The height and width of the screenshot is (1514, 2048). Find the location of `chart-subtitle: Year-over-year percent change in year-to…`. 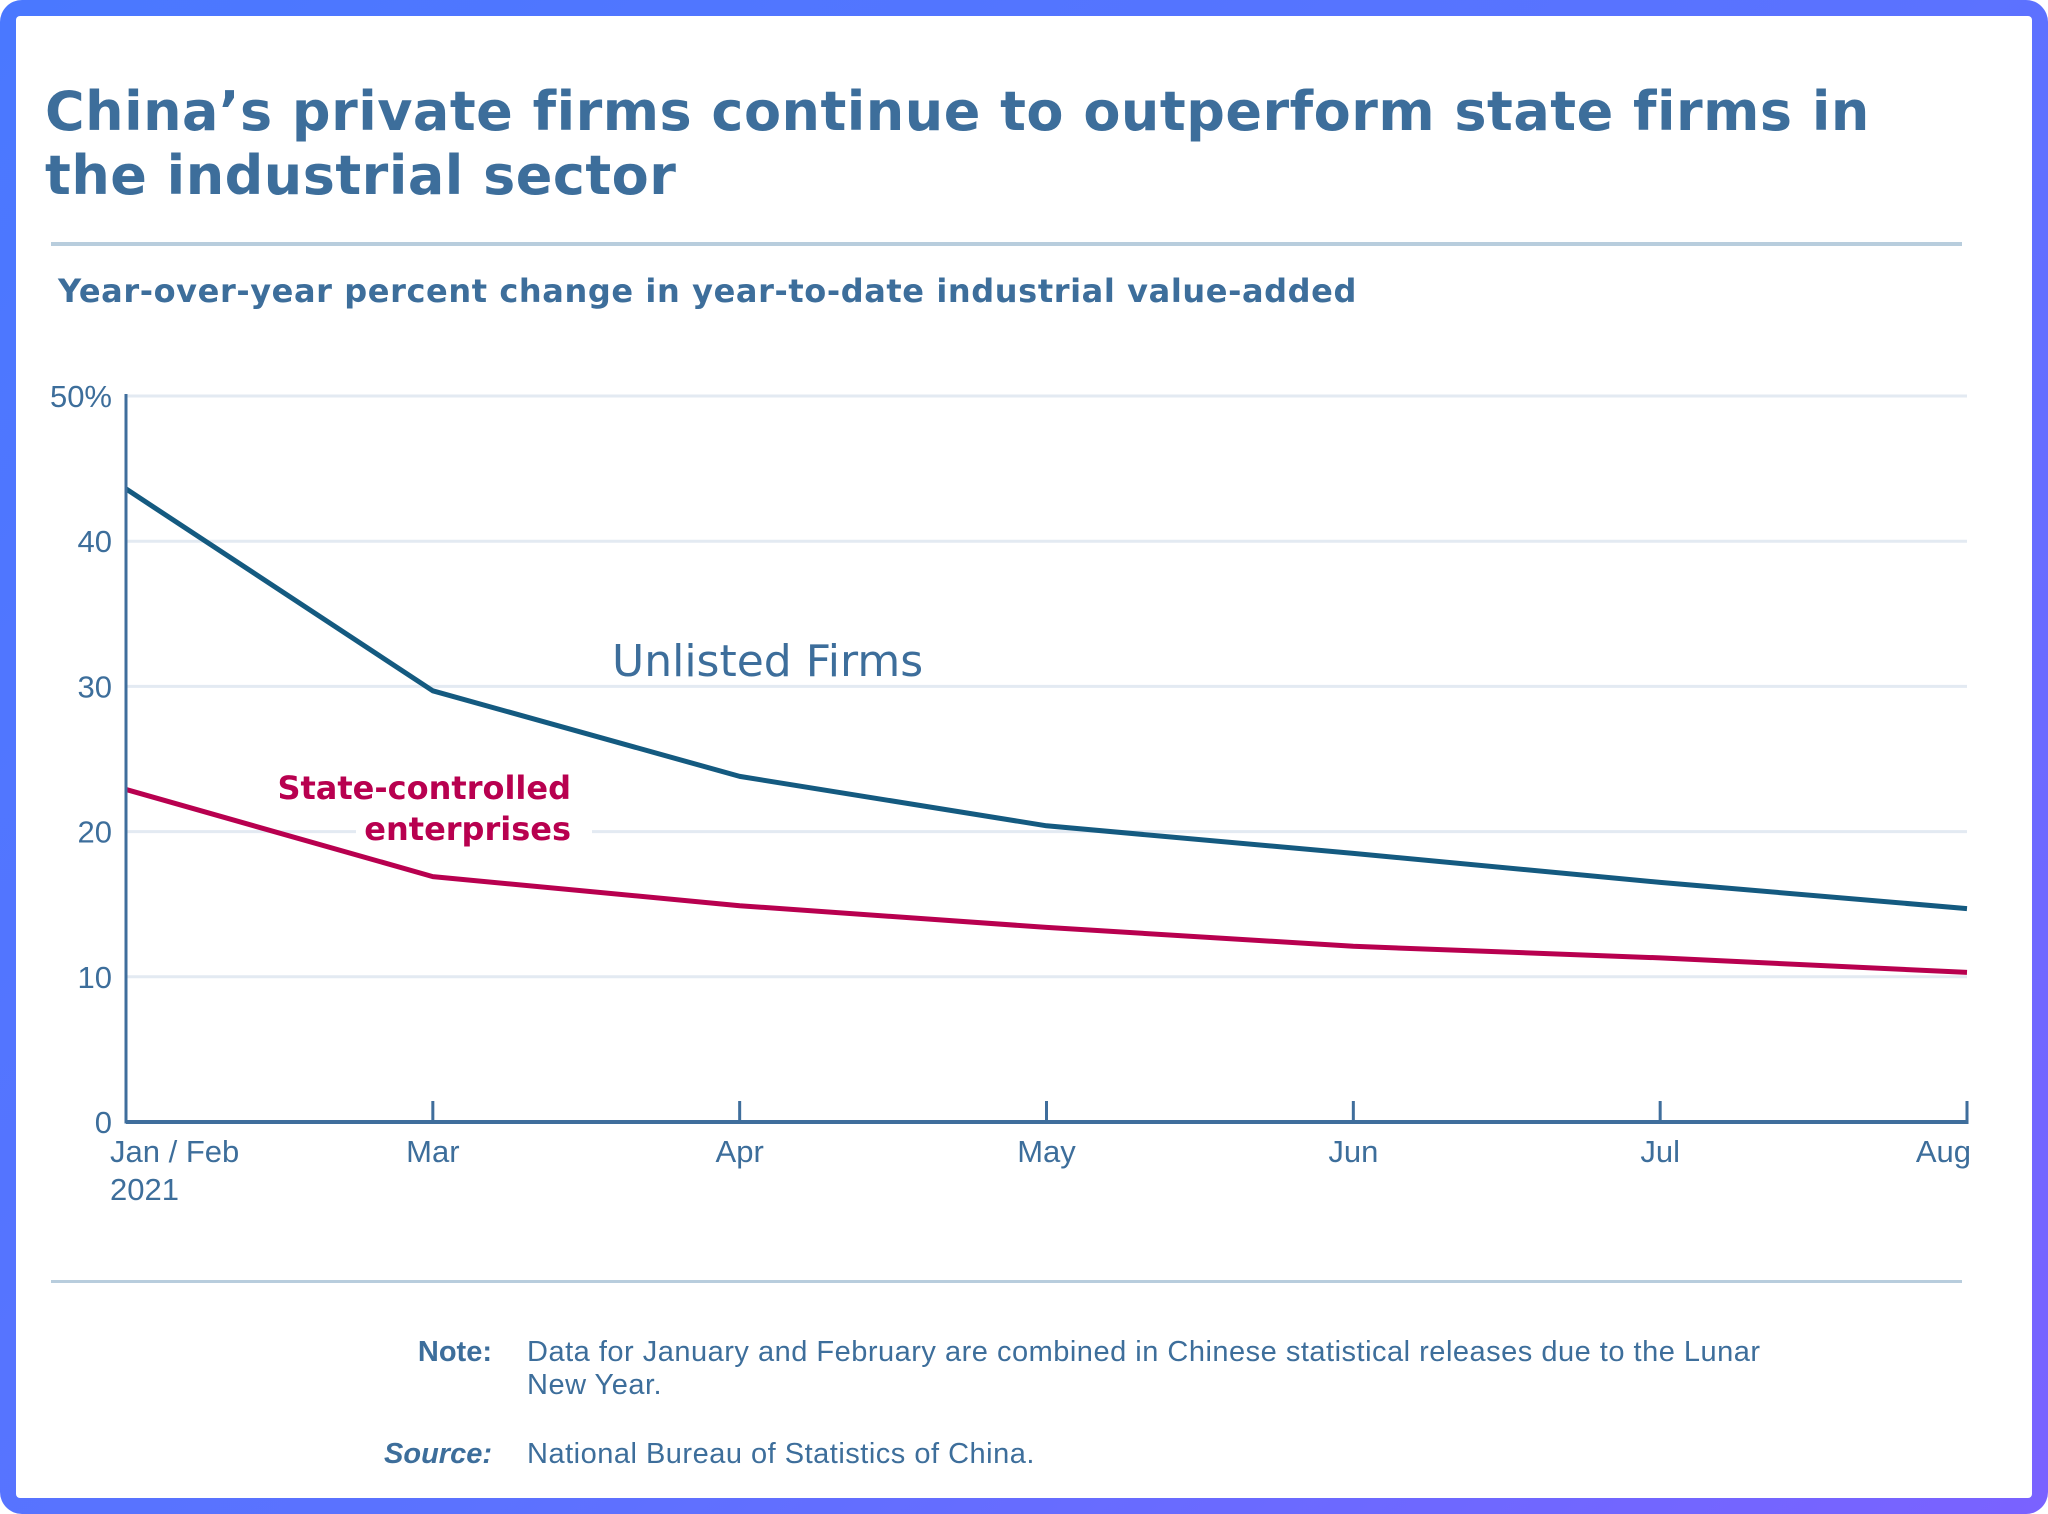

chart-subtitle: Year-over-year percent change in year-to… is located at coordinates (707, 291).